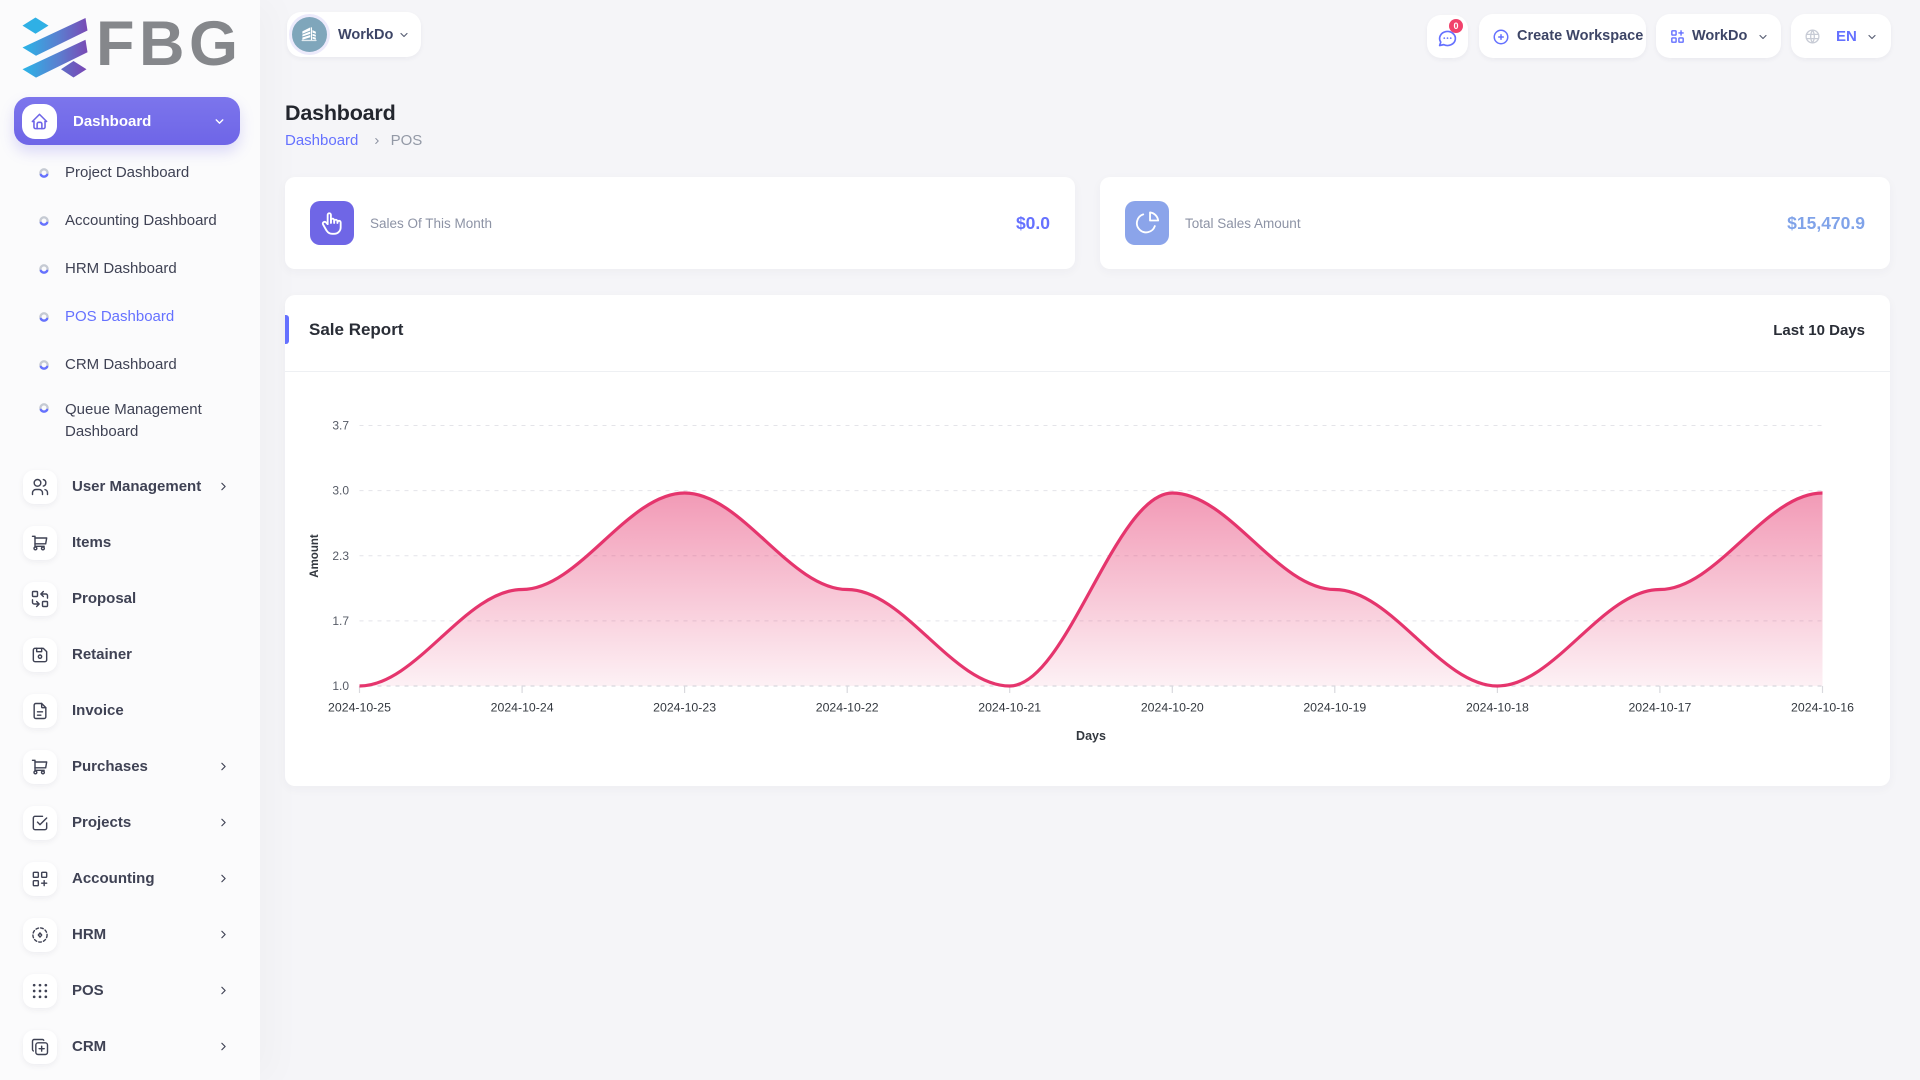  I want to click on svg-text: 2024-10-24, so click(522, 708).